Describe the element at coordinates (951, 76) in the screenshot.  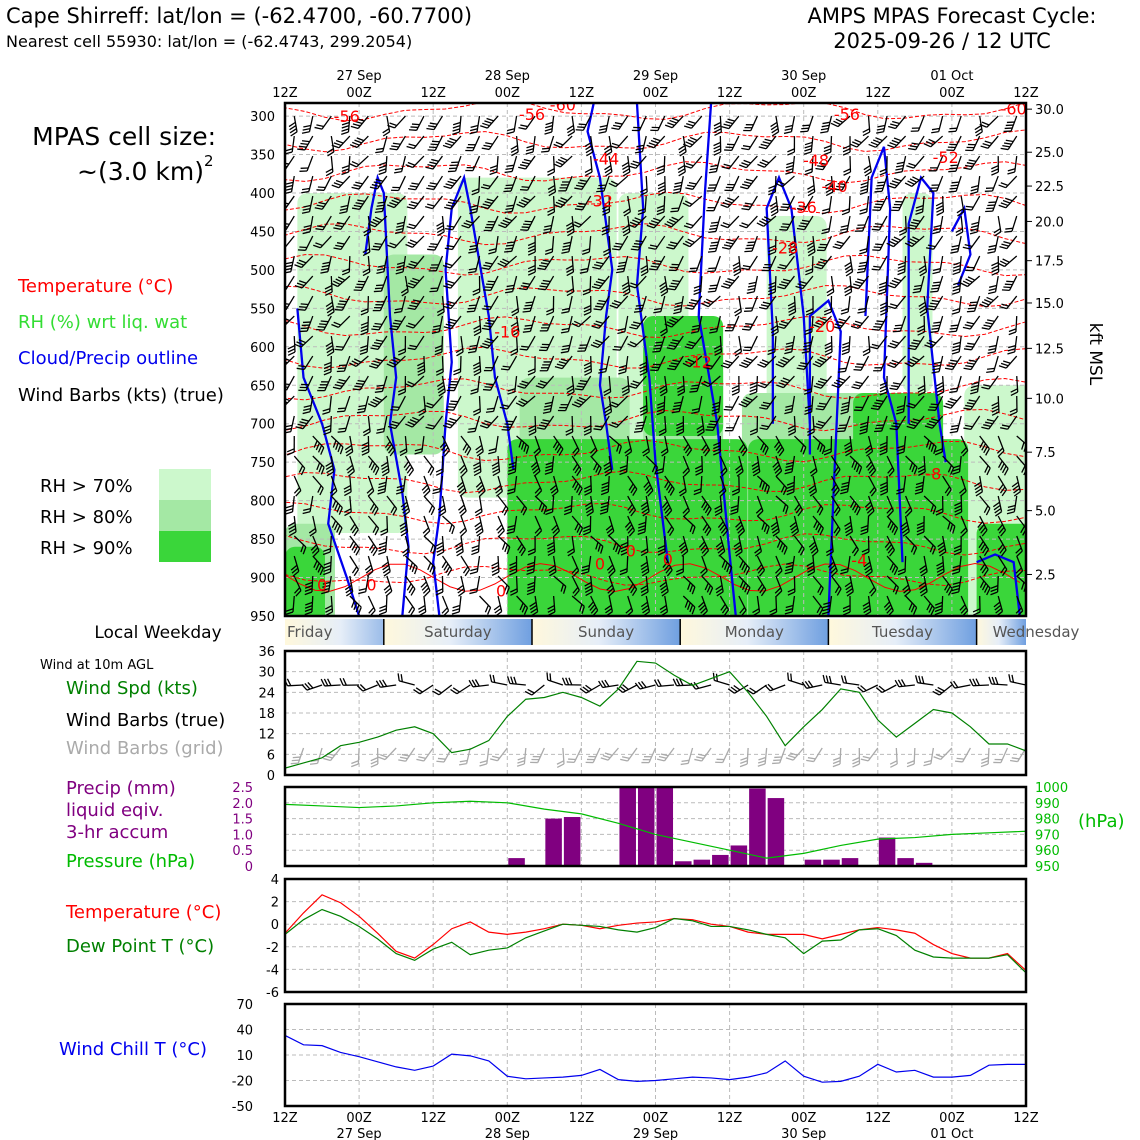
I see `top-date-label: 01 Oct` at that location.